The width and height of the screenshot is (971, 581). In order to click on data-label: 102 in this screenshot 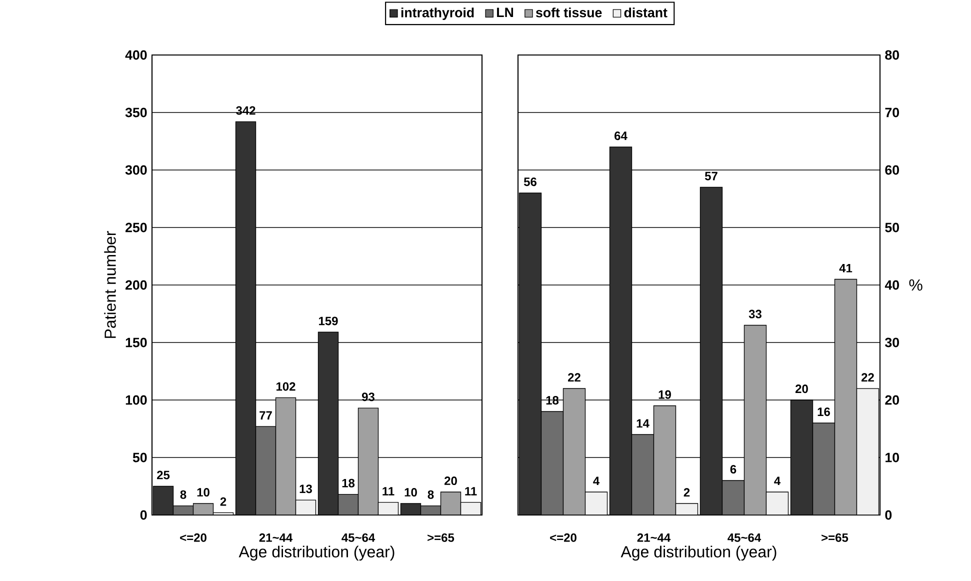, I will do `click(286, 386)`.